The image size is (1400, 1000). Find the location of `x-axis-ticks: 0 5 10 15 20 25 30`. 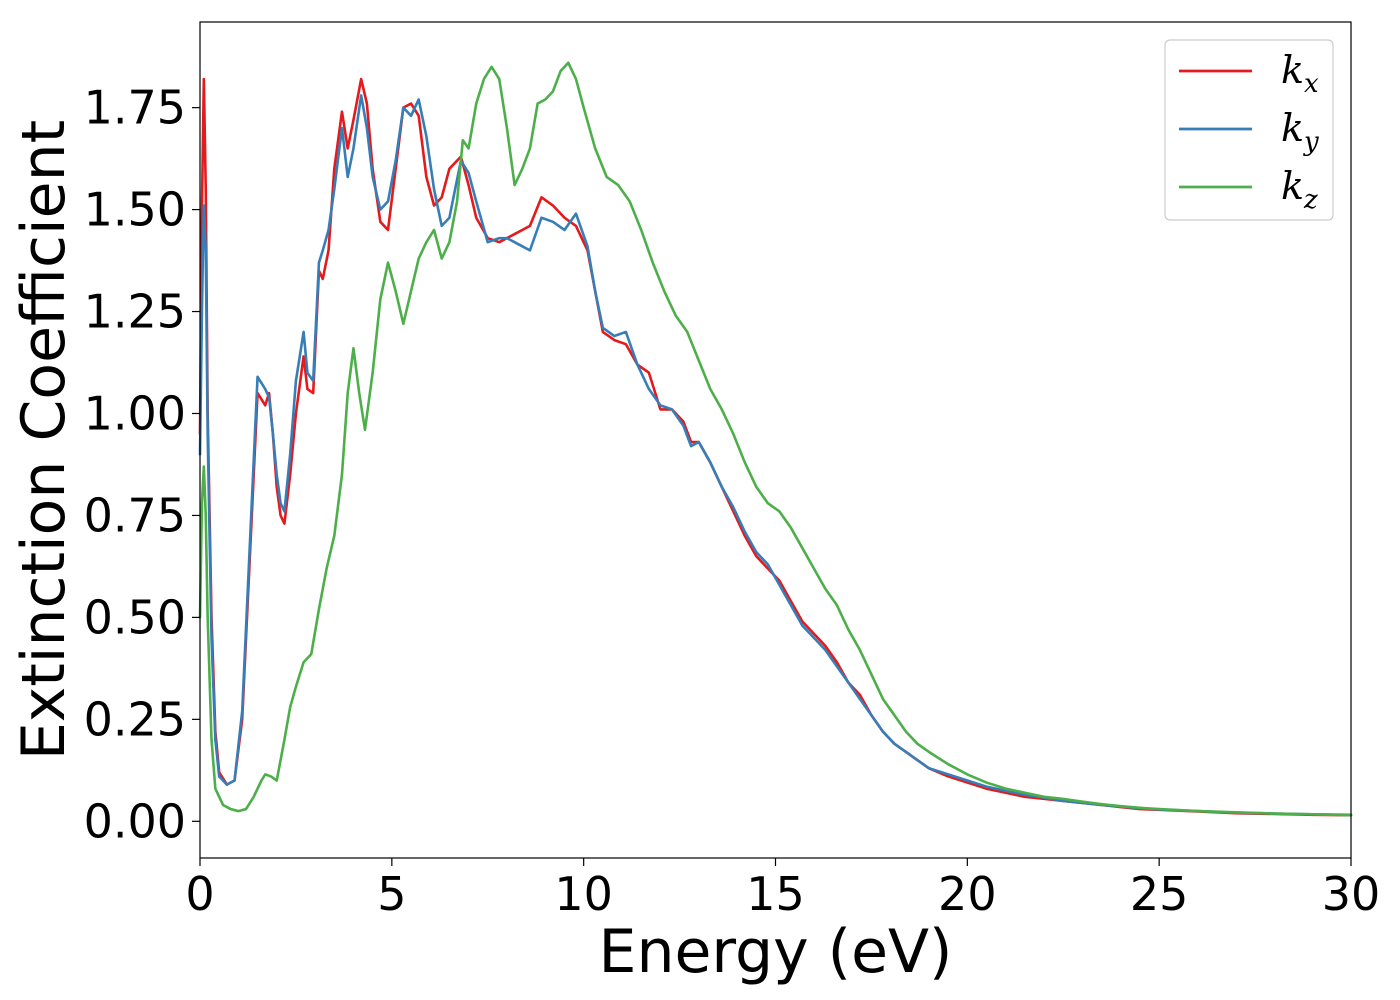

x-axis-ticks: 0 5 10 15 20 25 30 is located at coordinates (782, 889).